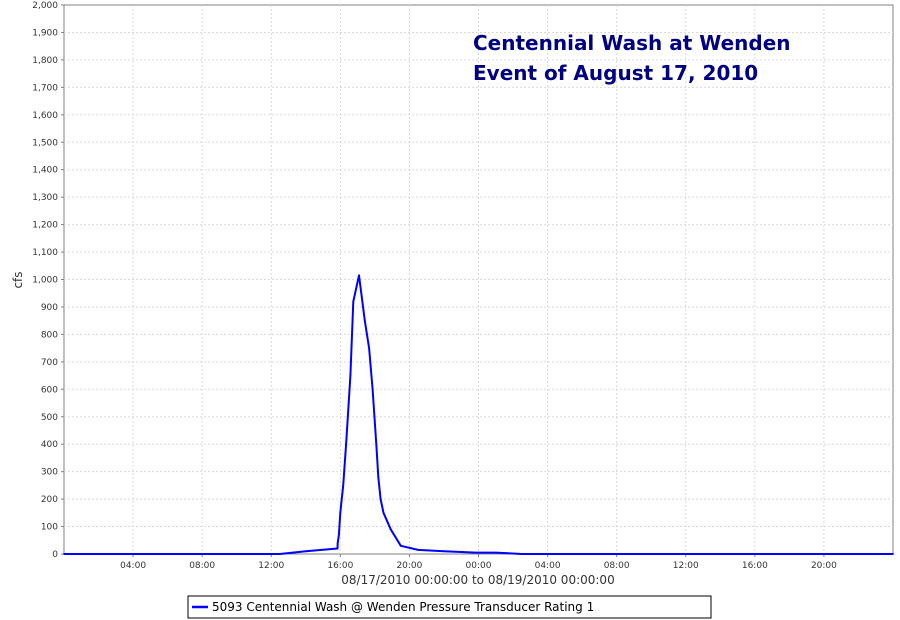  Describe the element at coordinates (45, 226) in the screenshot. I see `y-tick-label: 1,200` at that location.